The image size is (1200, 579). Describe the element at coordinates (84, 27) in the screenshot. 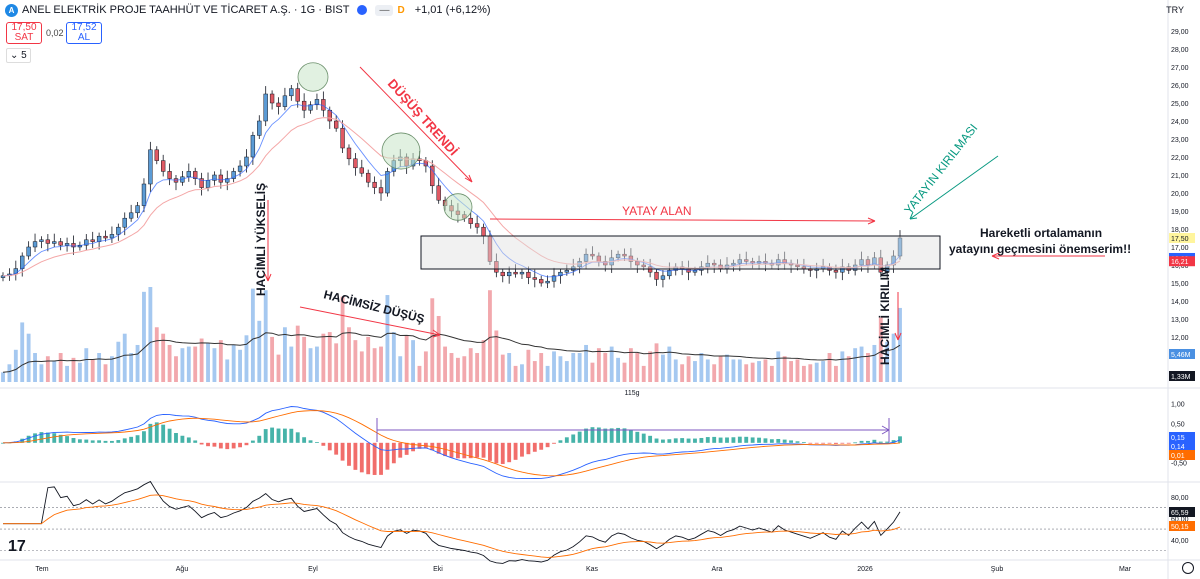

I see `buy-price: 17,52` at that location.